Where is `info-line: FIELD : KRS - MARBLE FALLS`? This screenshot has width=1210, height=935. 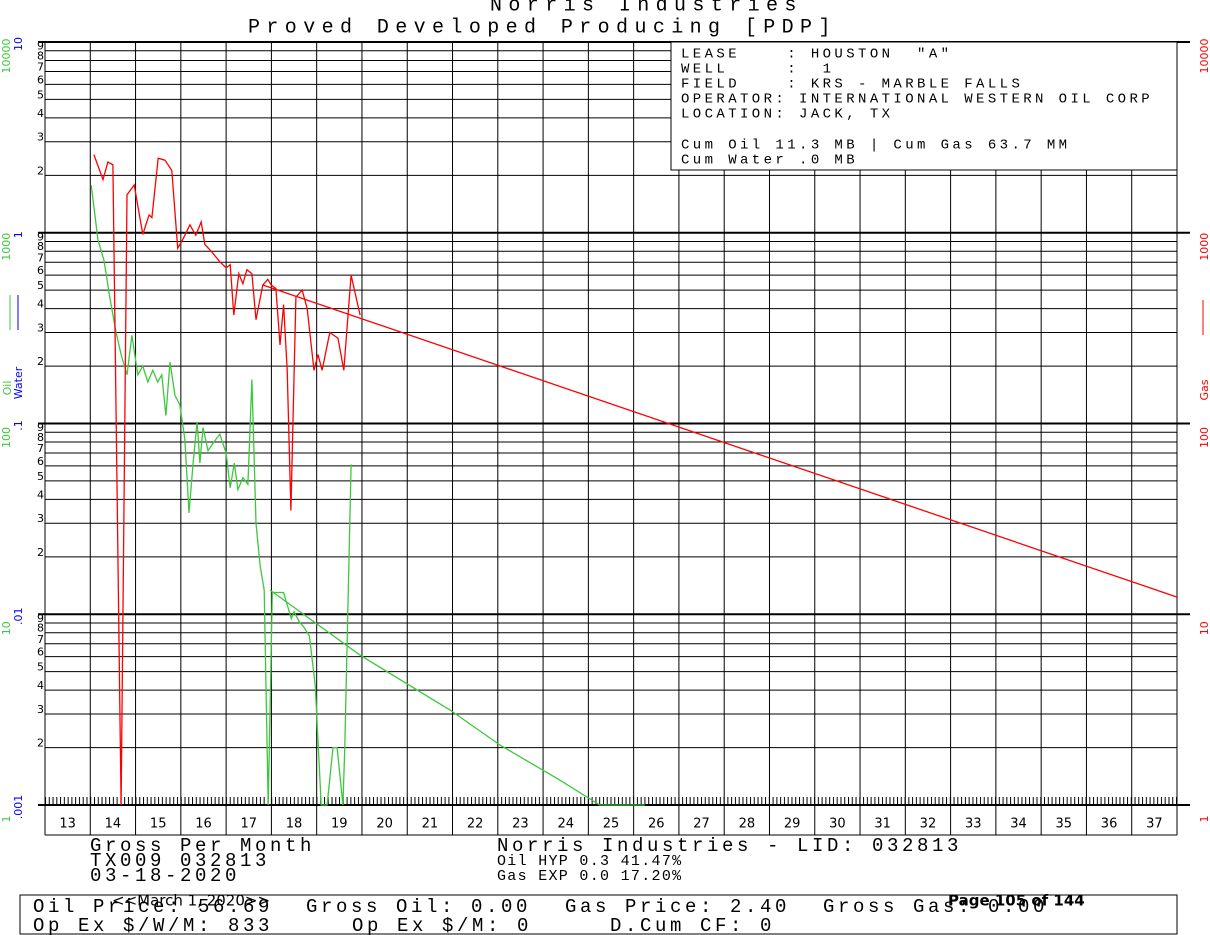
info-line: FIELD : KRS - MARBLE FALLS is located at coordinates (852, 85).